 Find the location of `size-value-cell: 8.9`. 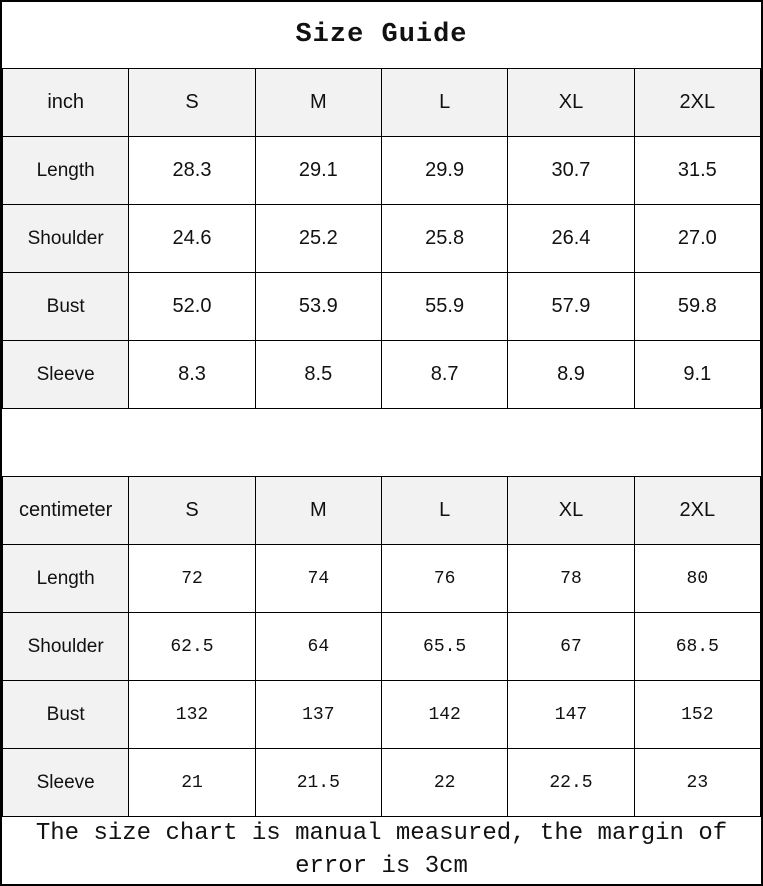

size-value-cell: 8.9 is located at coordinates (571, 374).